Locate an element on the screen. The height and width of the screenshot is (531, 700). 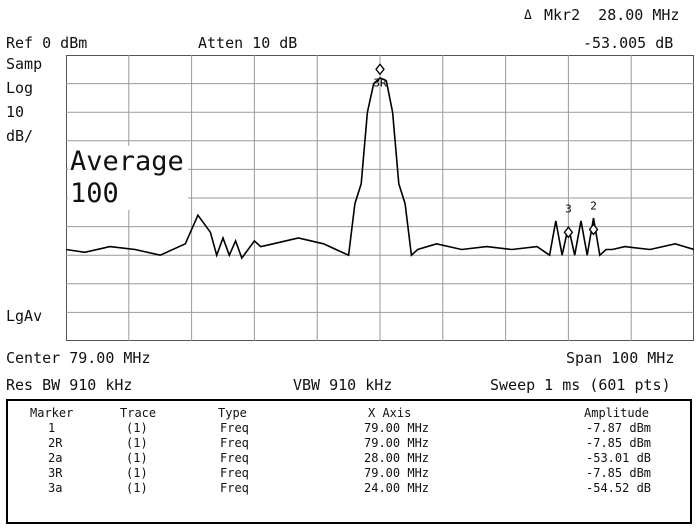
average-overlay: Average 100 is located at coordinates (128, 178).